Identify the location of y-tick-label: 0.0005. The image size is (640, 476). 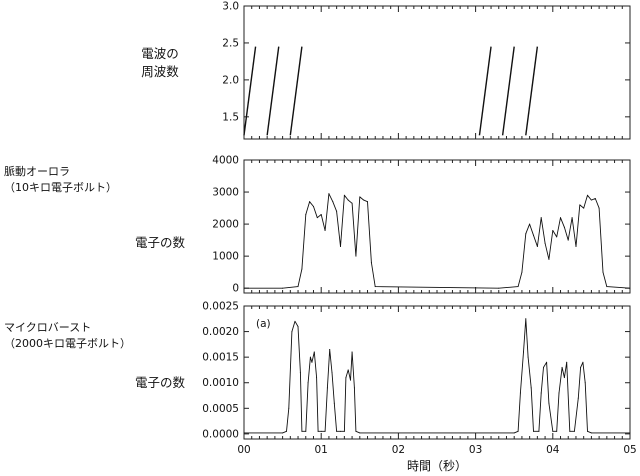
(220, 409).